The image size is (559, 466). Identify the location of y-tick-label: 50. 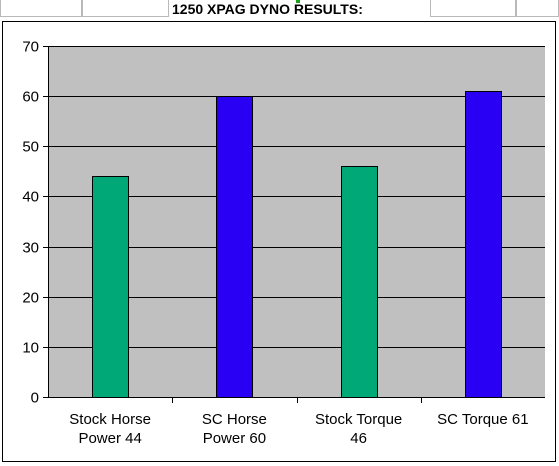
(30, 147).